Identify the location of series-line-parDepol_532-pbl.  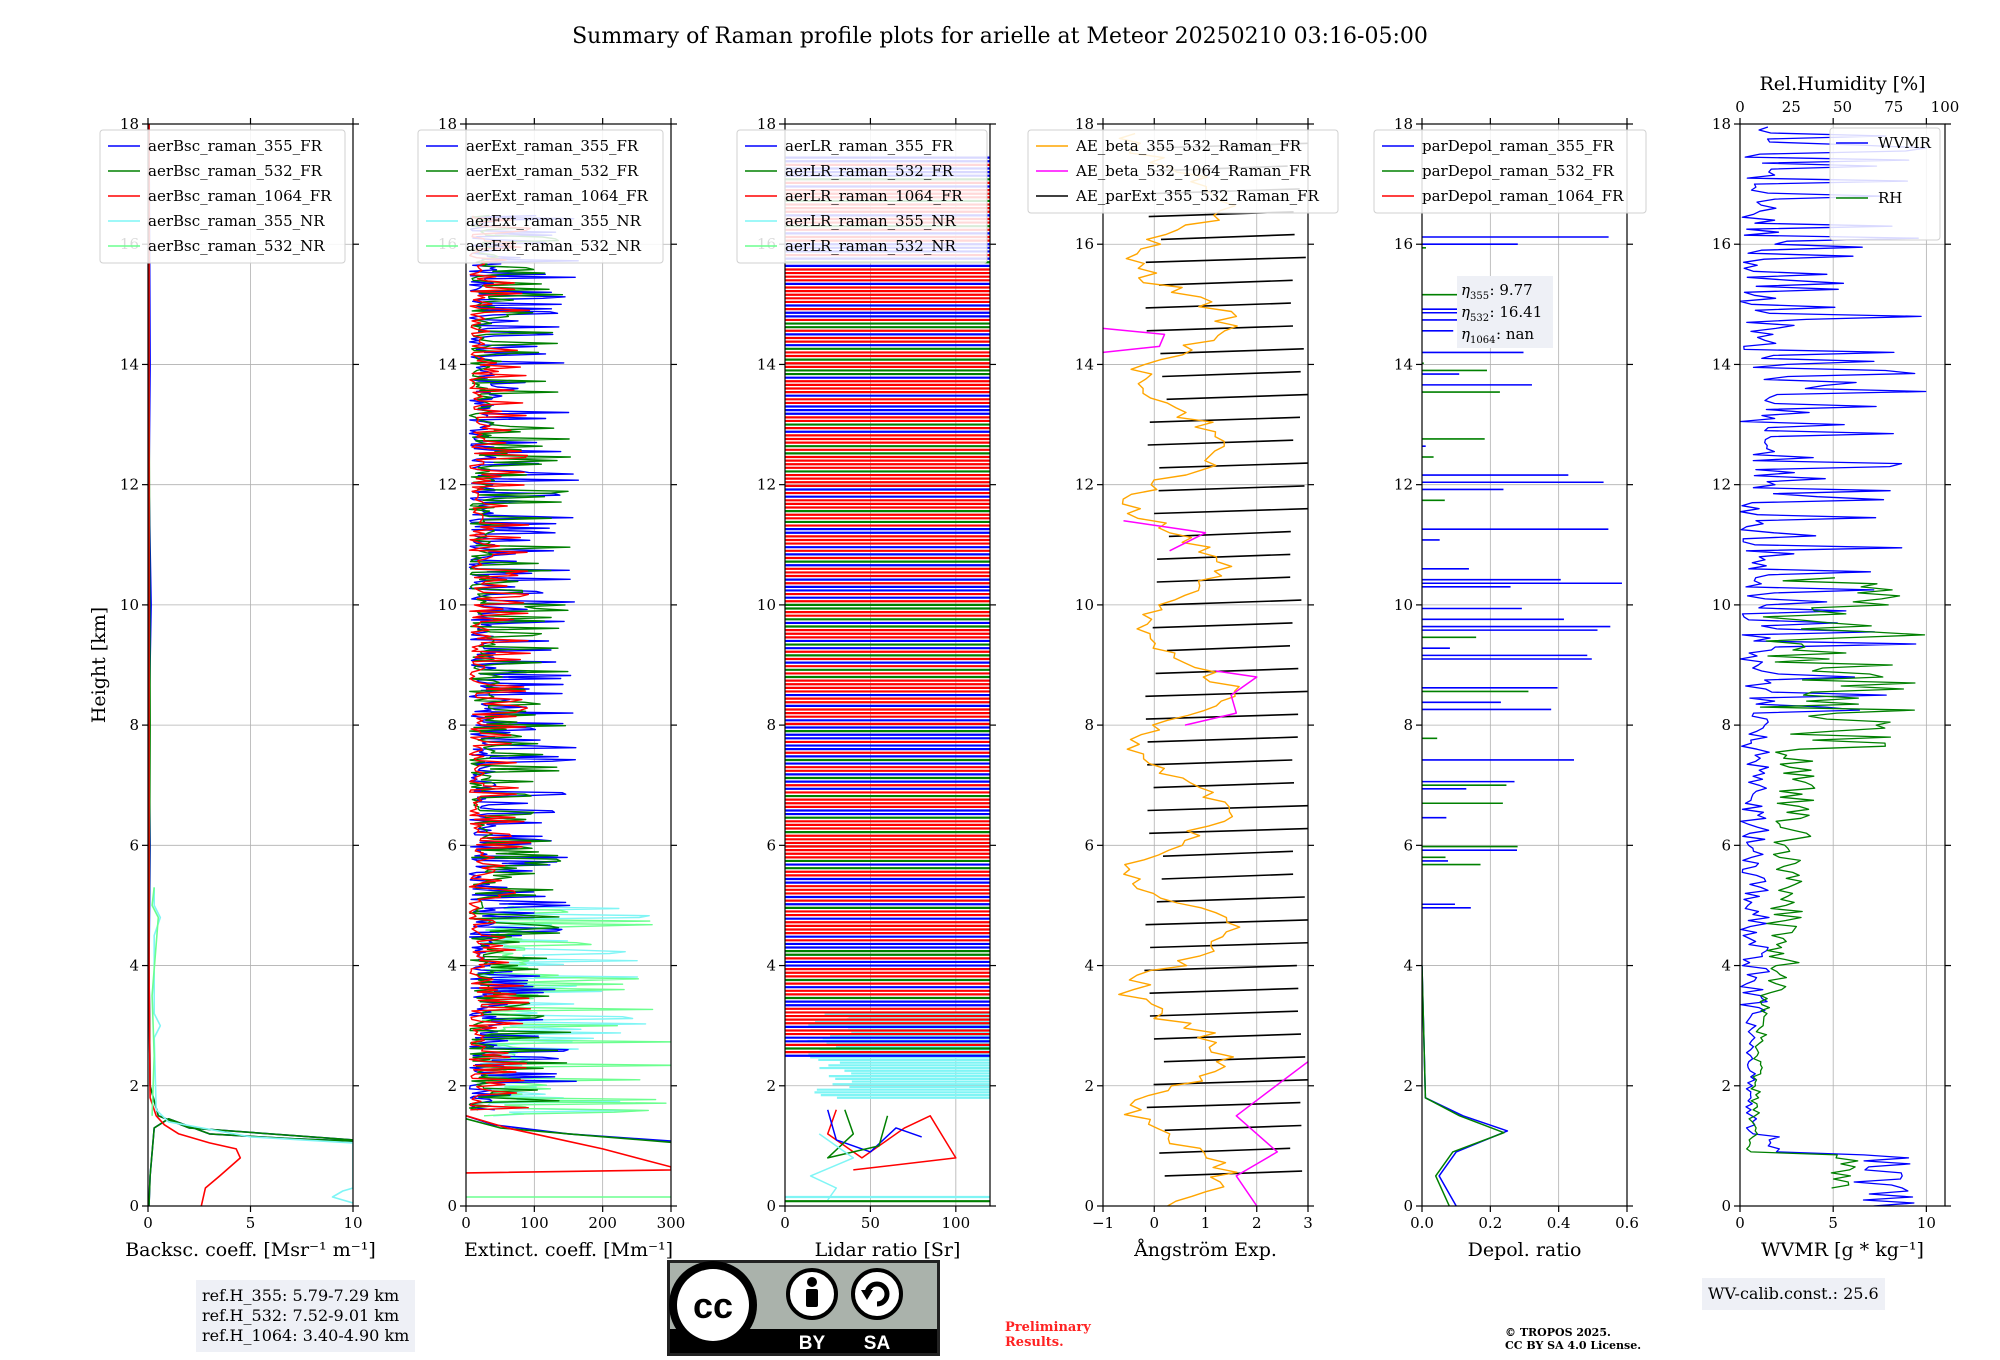
(1463, 1085).